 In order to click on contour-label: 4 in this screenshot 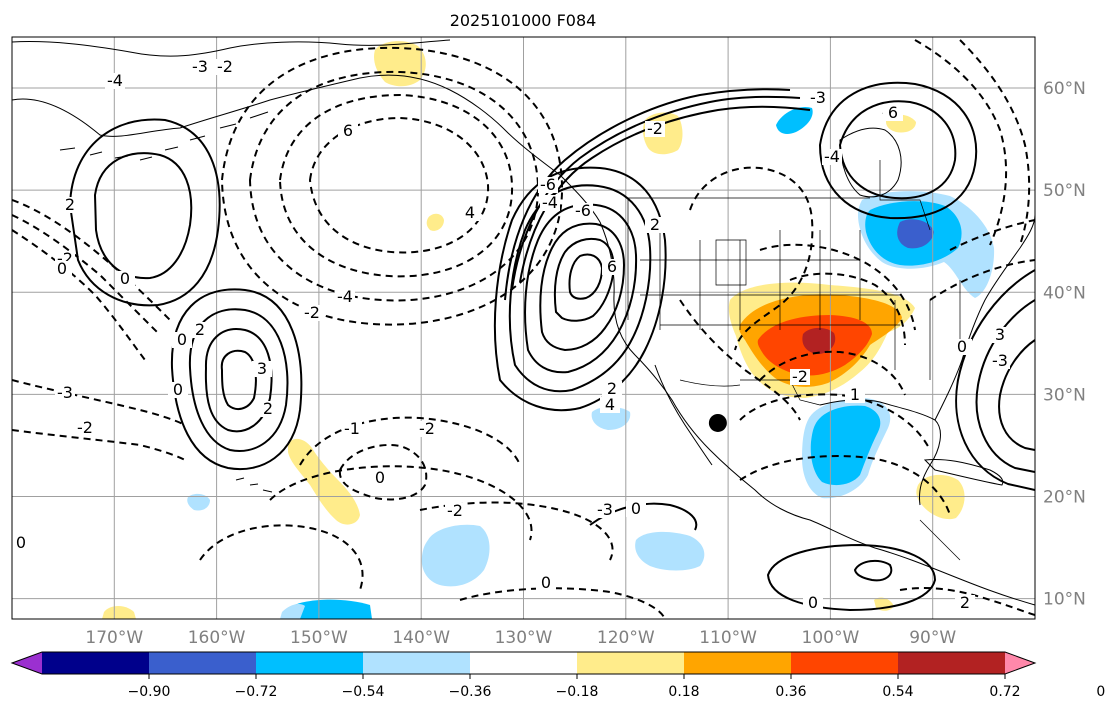, I will do `click(610, 404)`.